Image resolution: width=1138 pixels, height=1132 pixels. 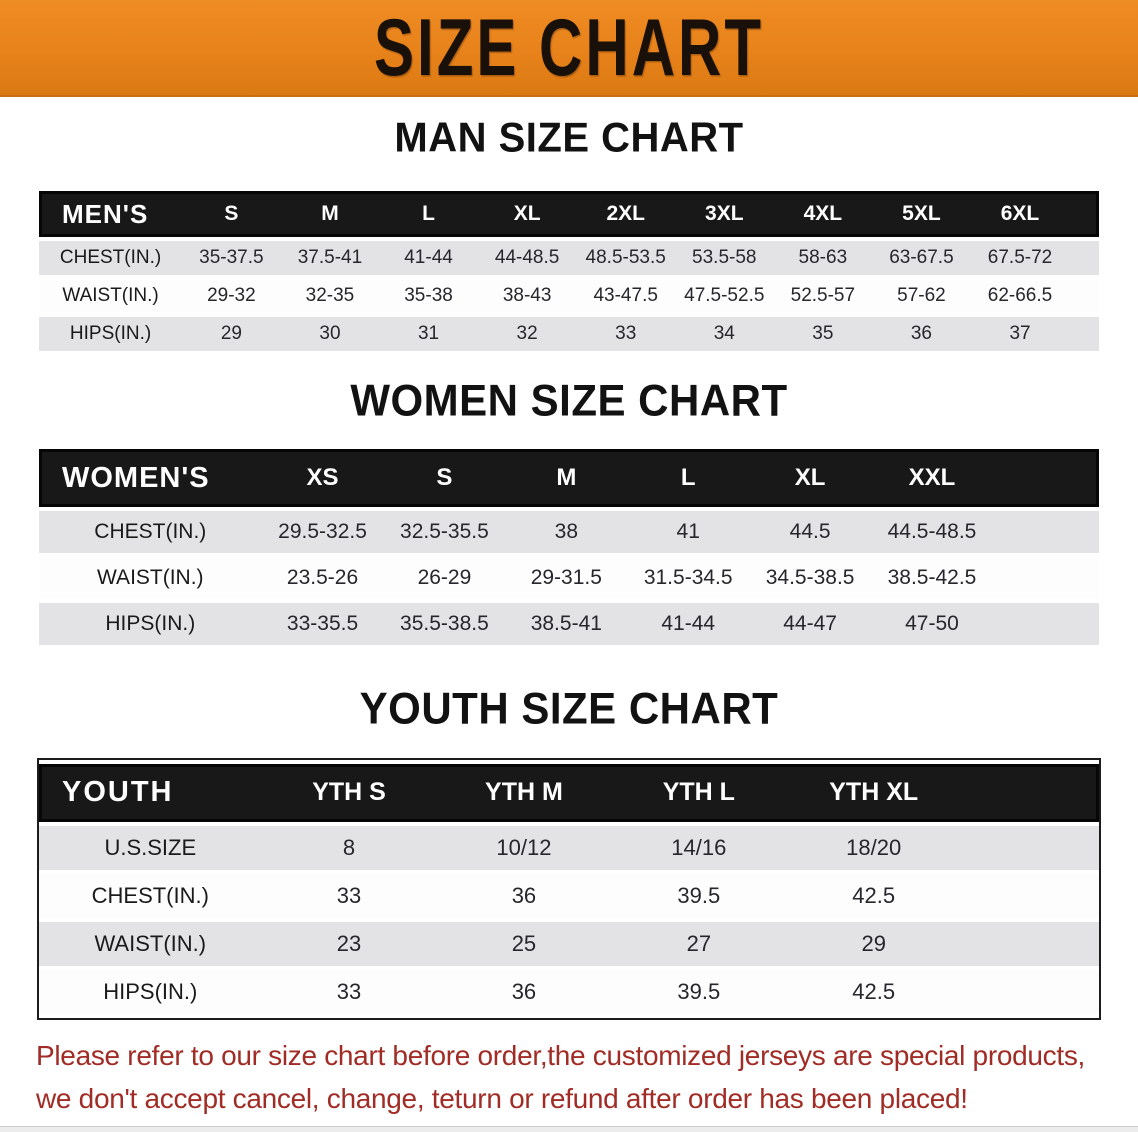 I want to click on measure-value: 35, so click(x=823, y=334).